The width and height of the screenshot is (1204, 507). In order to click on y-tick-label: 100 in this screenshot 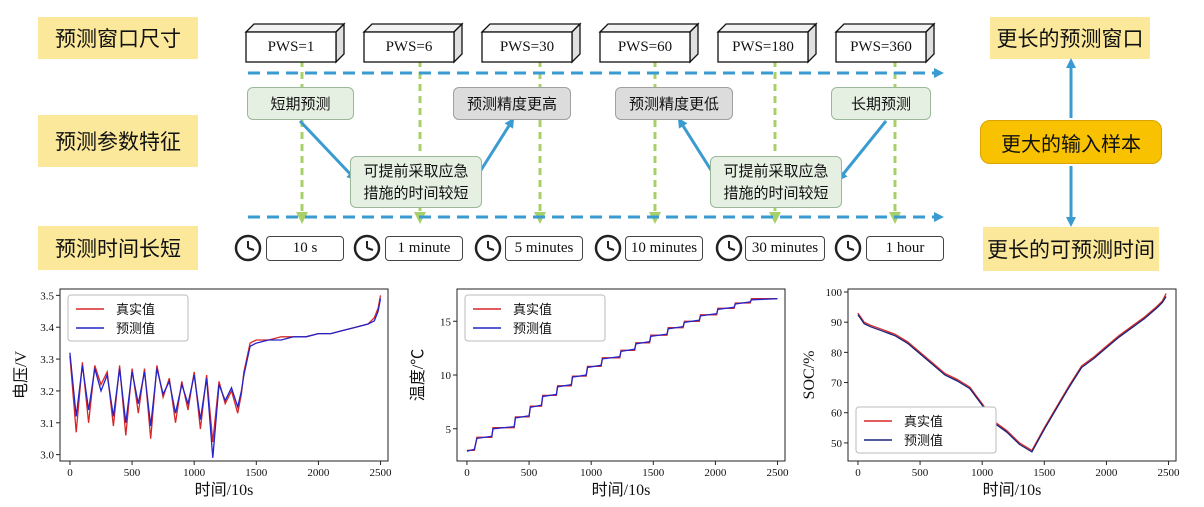, I will do `click(834, 293)`.